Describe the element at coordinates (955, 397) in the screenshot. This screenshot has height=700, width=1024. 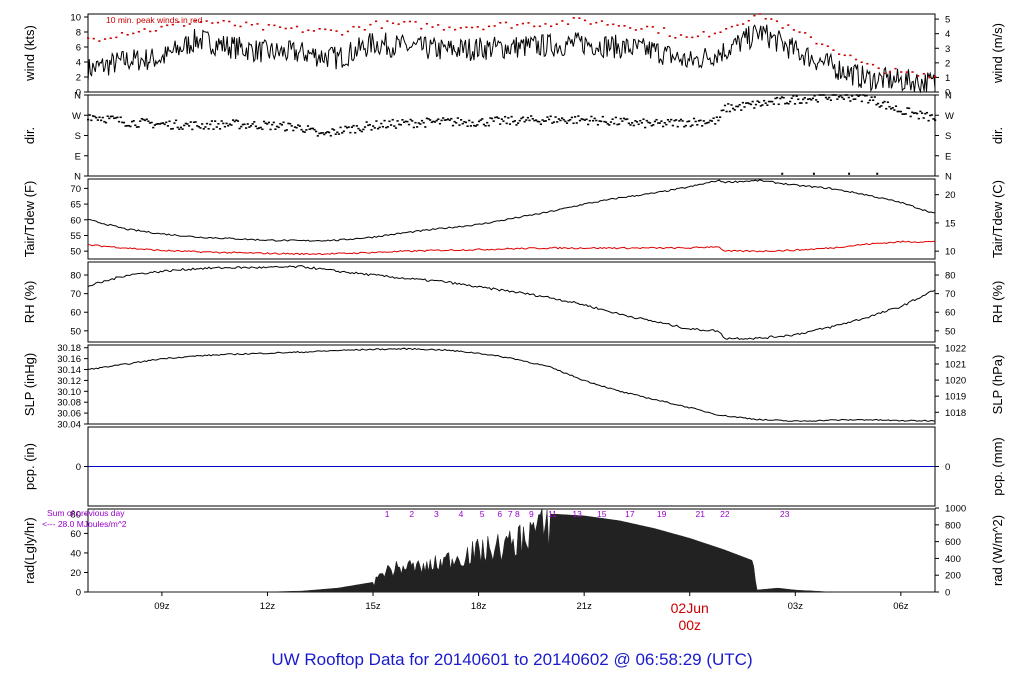
I see `y-tick-label-right: 1019` at that location.